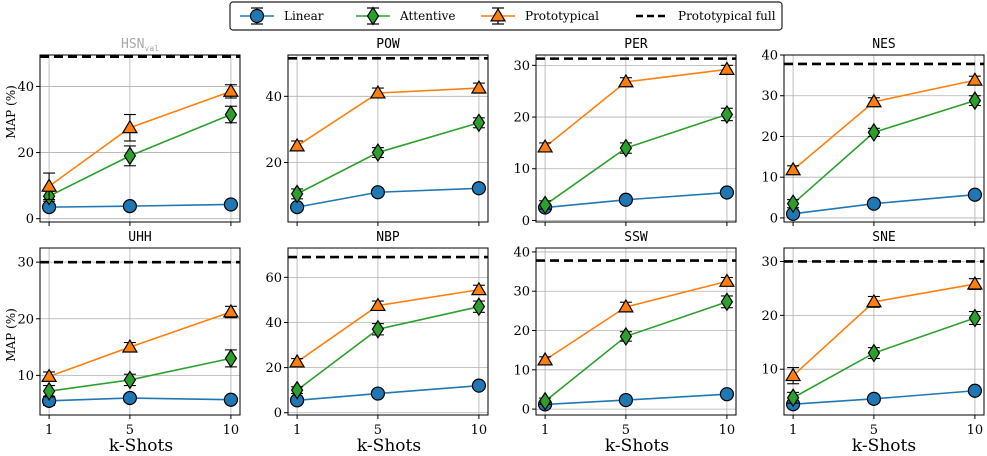 The height and width of the screenshot is (456, 987). What do you see at coordinates (11, 112) in the screenshot?
I see `y-axis-label-top: MAP (%)` at bounding box center [11, 112].